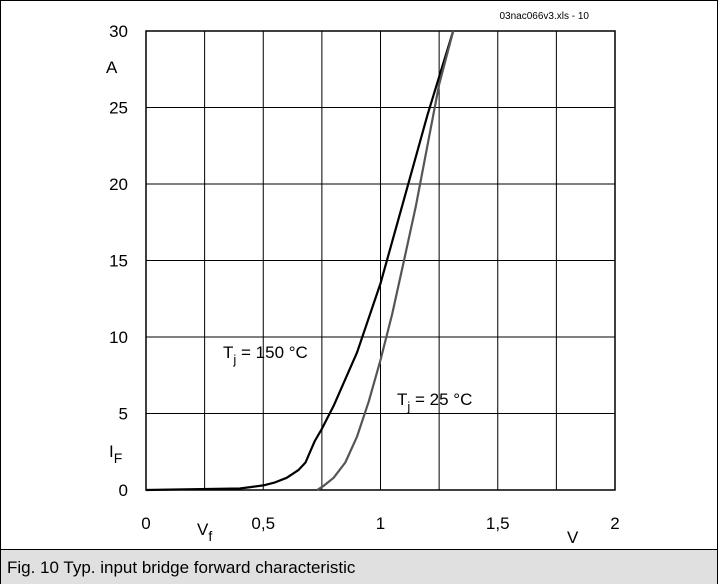 The image size is (718, 584). What do you see at coordinates (118, 184) in the screenshot?
I see `y-tick-label: 20` at bounding box center [118, 184].